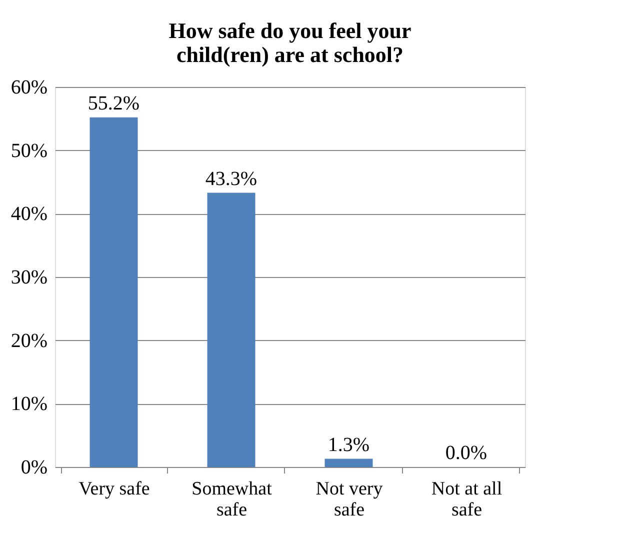  Describe the element at coordinates (466, 499) in the screenshot. I see `x-tick-label: Not at all safe` at that location.